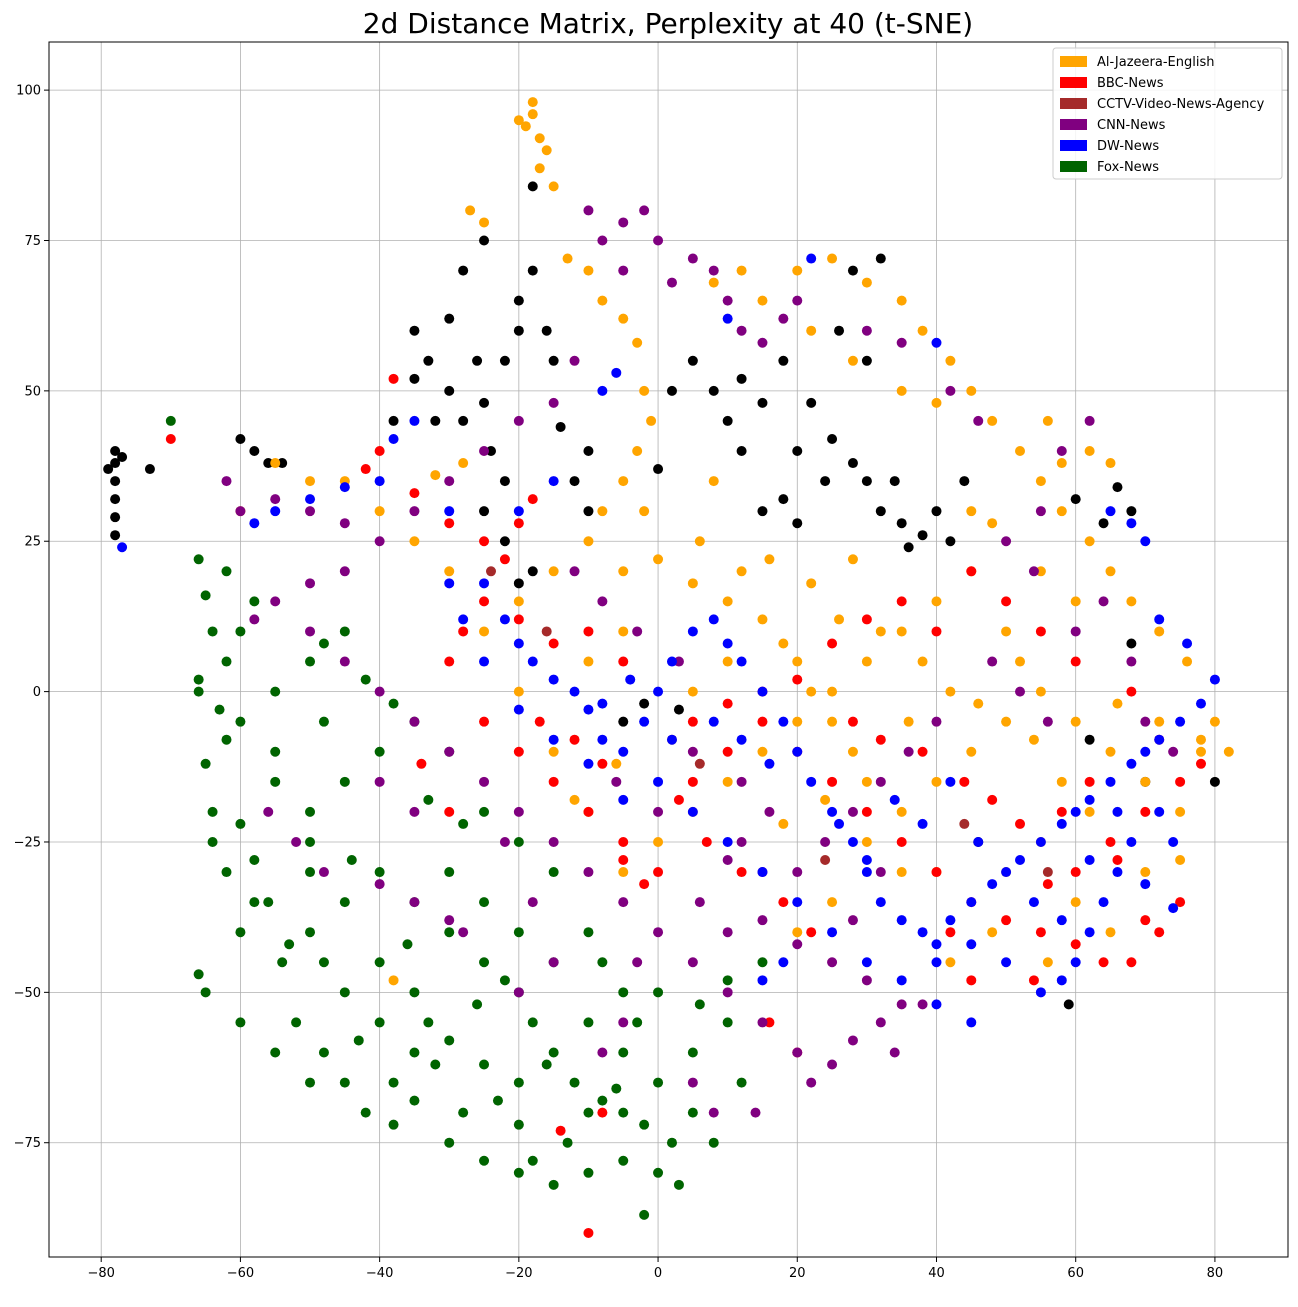 The image size is (1298, 1307). I want to click on legend-label: Fox-News, so click(1128, 167).